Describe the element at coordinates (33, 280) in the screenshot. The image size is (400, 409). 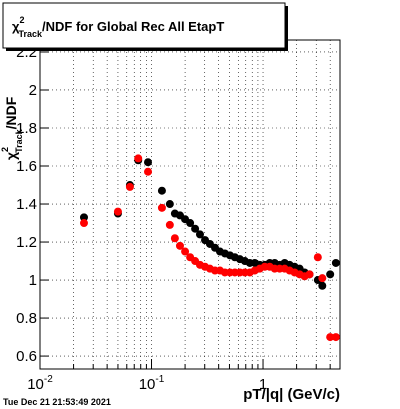
I see `y-tick-label: 1` at that location.